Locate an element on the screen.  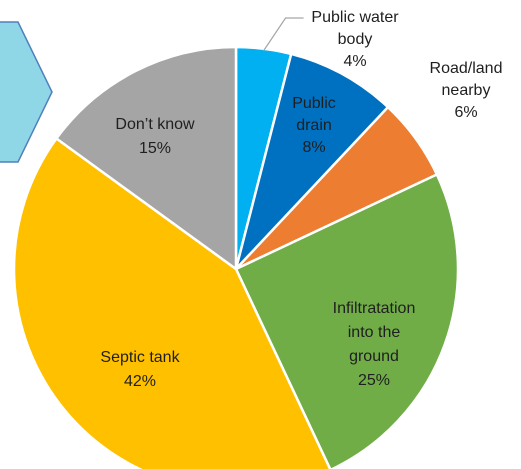
leader-line-public-water-body is located at coordinates (283, 34).